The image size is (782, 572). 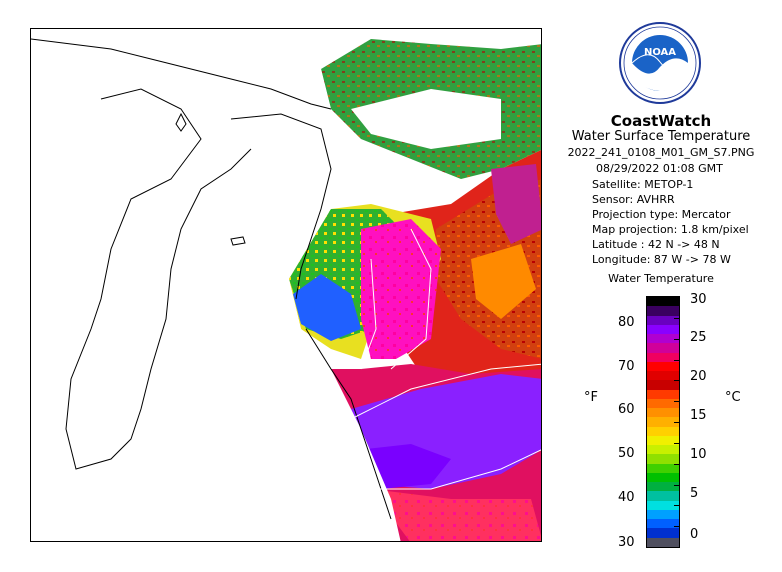 What do you see at coordinates (591, 397) in the screenshot?
I see `fahrenheit-unit: °F` at bounding box center [591, 397].